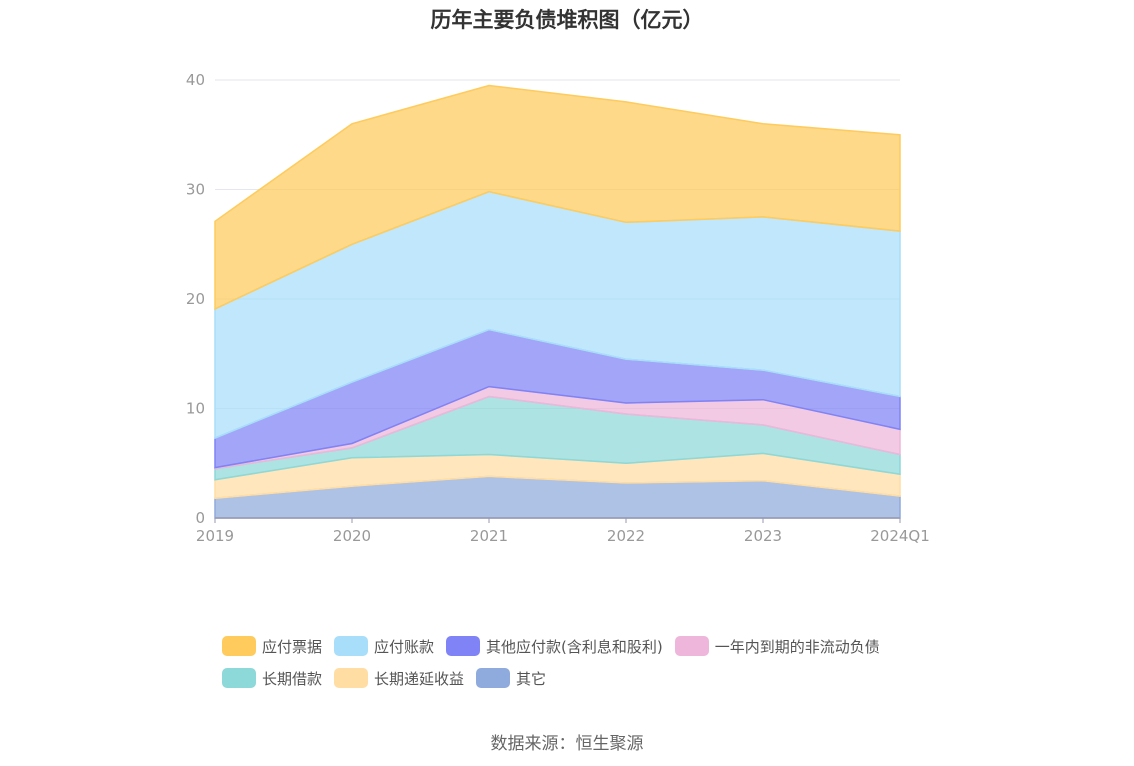  Describe the element at coordinates (195, 80) in the screenshot. I see `y-tick-label: 40` at that location.